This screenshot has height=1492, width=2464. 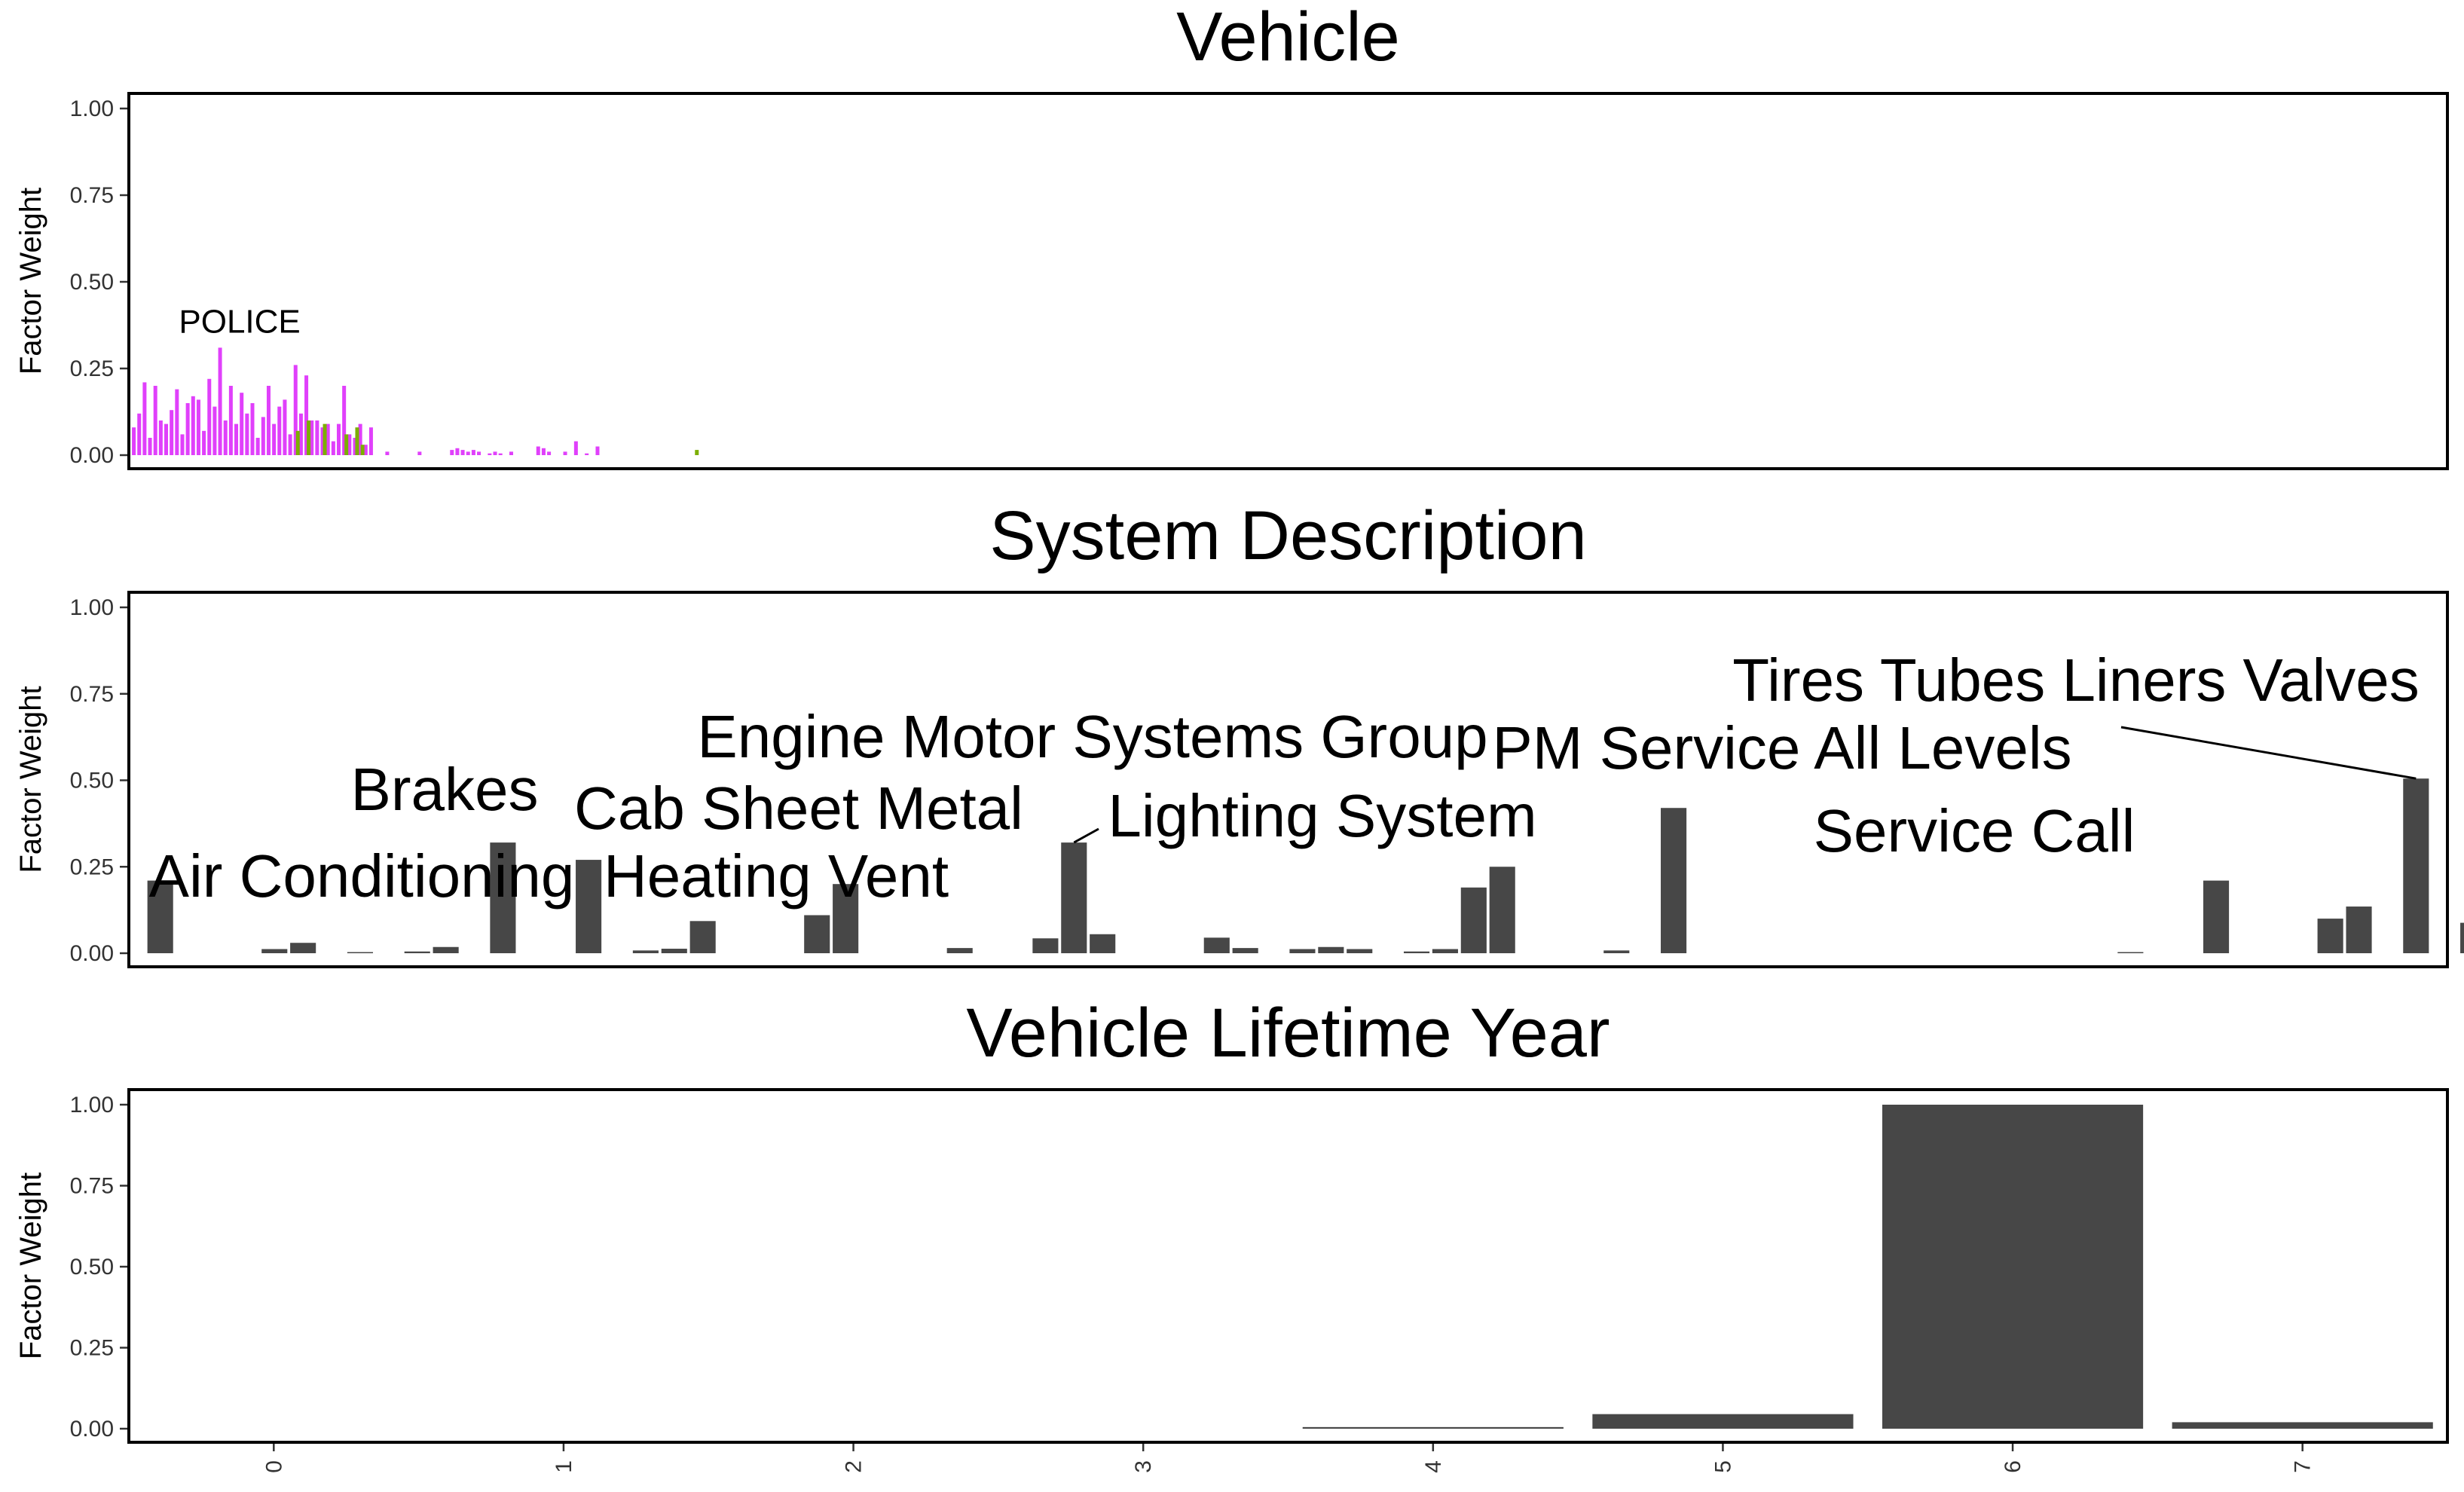 I want to click on bar-label: Lighting System, so click(x=1322, y=815).